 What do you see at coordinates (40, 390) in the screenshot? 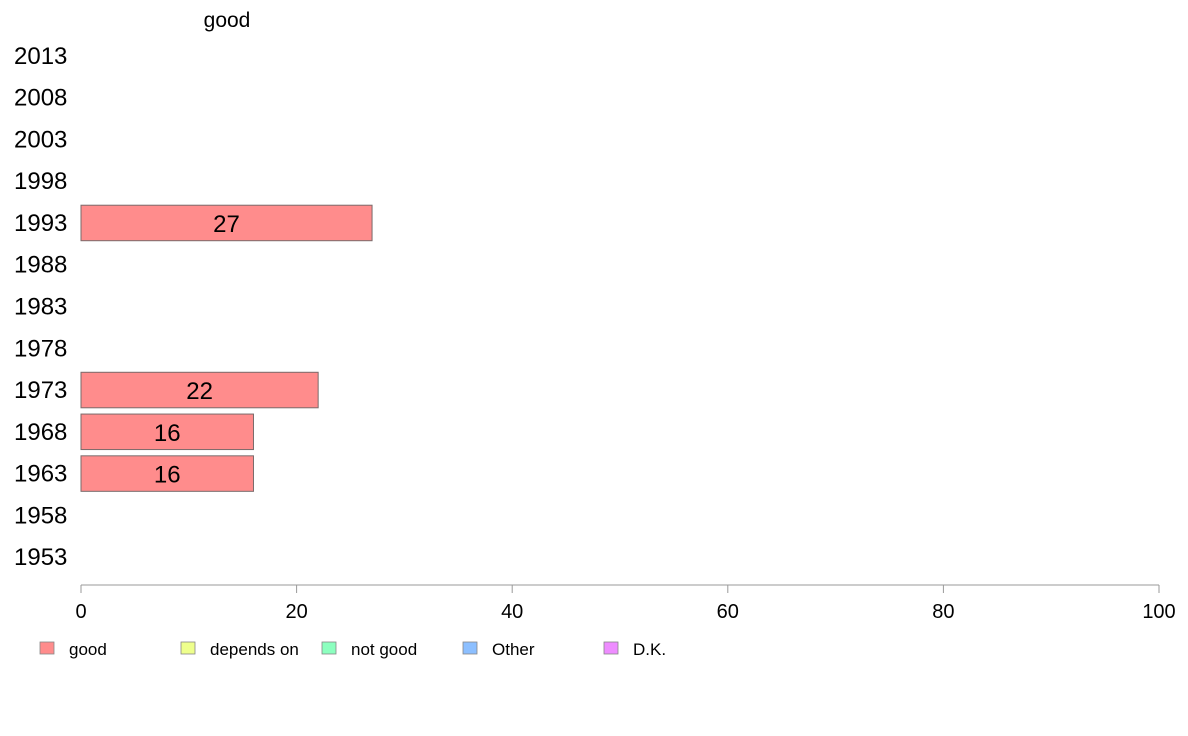
I see `y-tick-label: 1973` at bounding box center [40, 390].